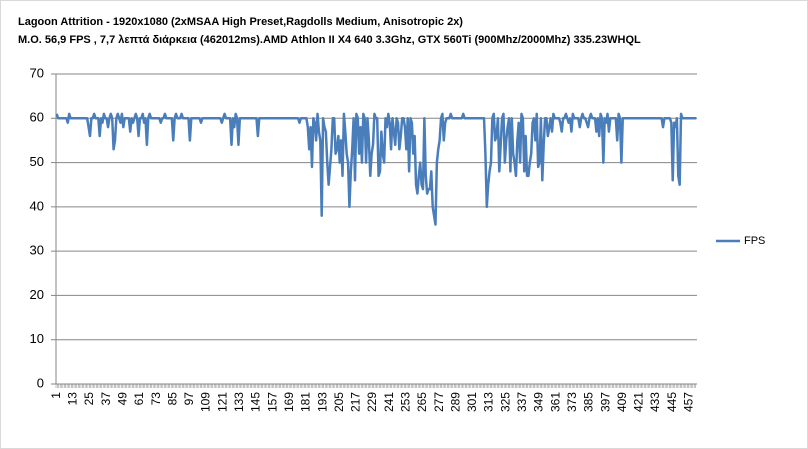 The width and height of the screenshot is (808, 449). I want to click on x-tick-label: 205, so click(339, 402).